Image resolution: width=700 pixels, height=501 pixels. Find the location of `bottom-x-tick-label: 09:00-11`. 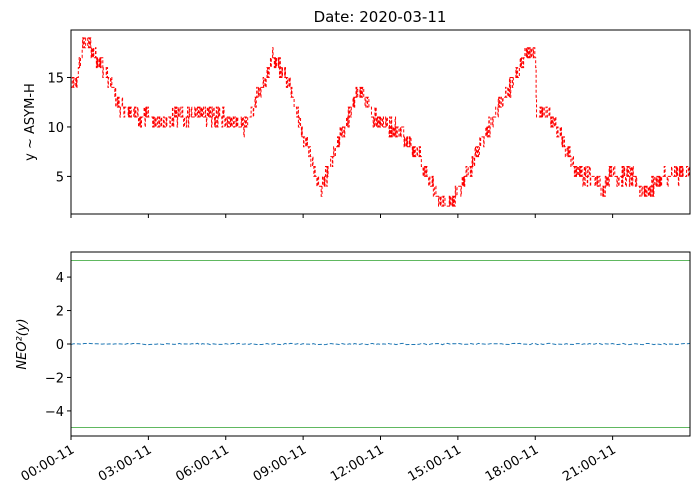

bottom-x-tick-label: 09:00-11 is located at coordinates (280, 463).